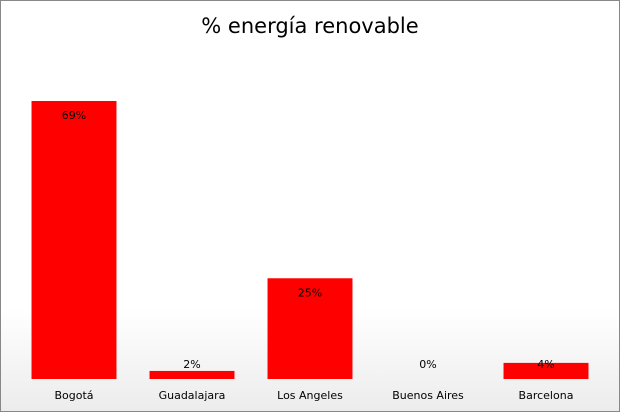  What do you see at coordinates (427, 364) in the screenshot?
I see `value-label: 0%` at bounding box center [427, 364].